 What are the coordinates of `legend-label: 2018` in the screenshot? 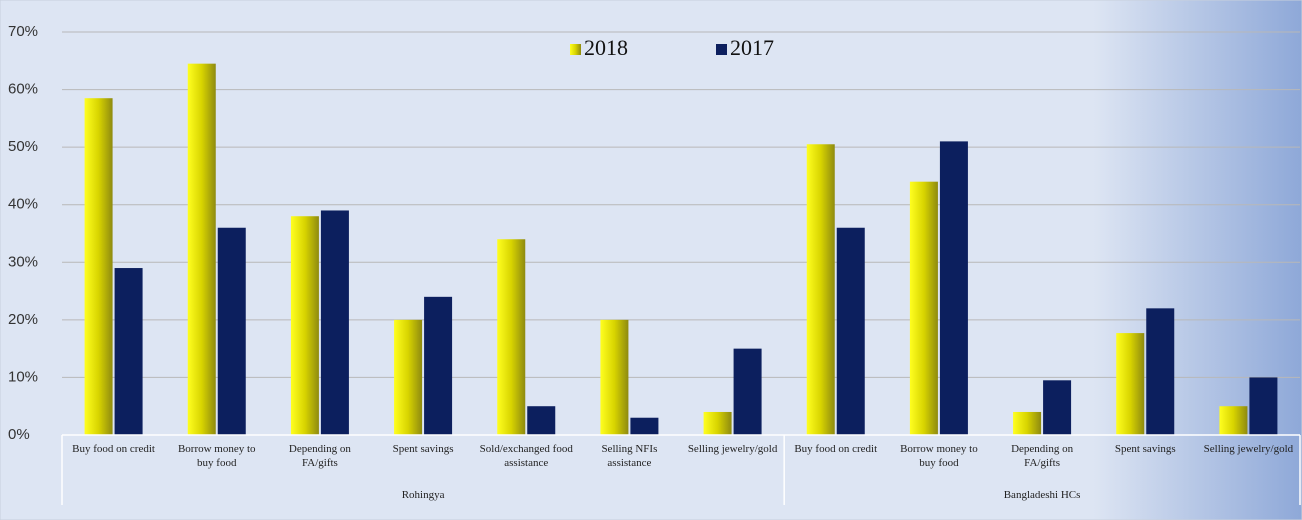 It's located at (606, 47).